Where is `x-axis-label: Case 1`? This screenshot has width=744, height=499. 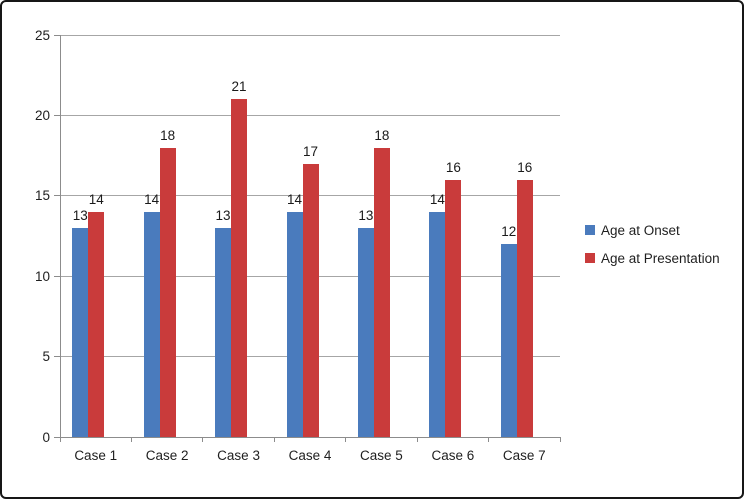
x-axis-label: Case 1 is located at coordinates (96, 455).